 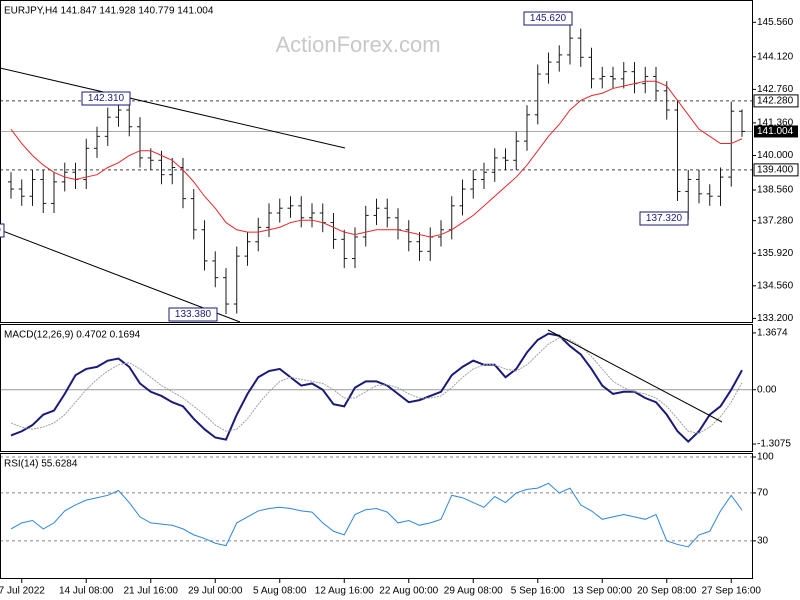 What do you see at coordinates (548, 18) in the screenshot?
I see `annotation: 145.620` at bounding box center [548, 18].